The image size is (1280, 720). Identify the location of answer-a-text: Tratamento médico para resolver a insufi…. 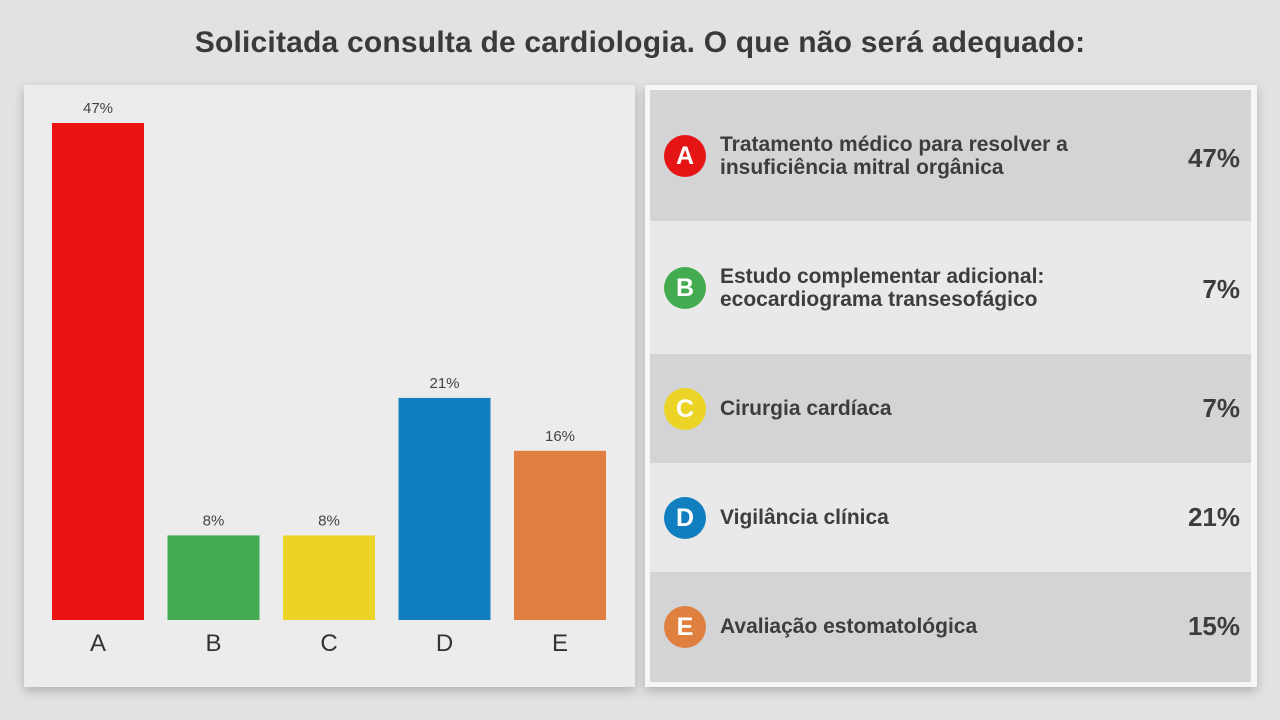
(930, 156).